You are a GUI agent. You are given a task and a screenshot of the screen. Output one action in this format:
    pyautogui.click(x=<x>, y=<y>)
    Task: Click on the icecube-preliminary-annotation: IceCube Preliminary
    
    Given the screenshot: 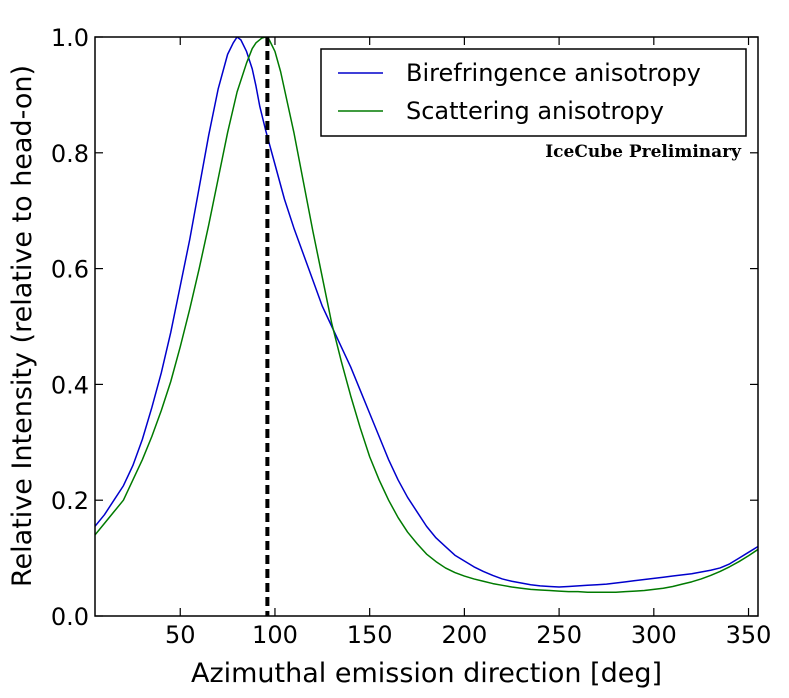 What is the action you would take?
    pyautogui.click(x=643, y=152)
    